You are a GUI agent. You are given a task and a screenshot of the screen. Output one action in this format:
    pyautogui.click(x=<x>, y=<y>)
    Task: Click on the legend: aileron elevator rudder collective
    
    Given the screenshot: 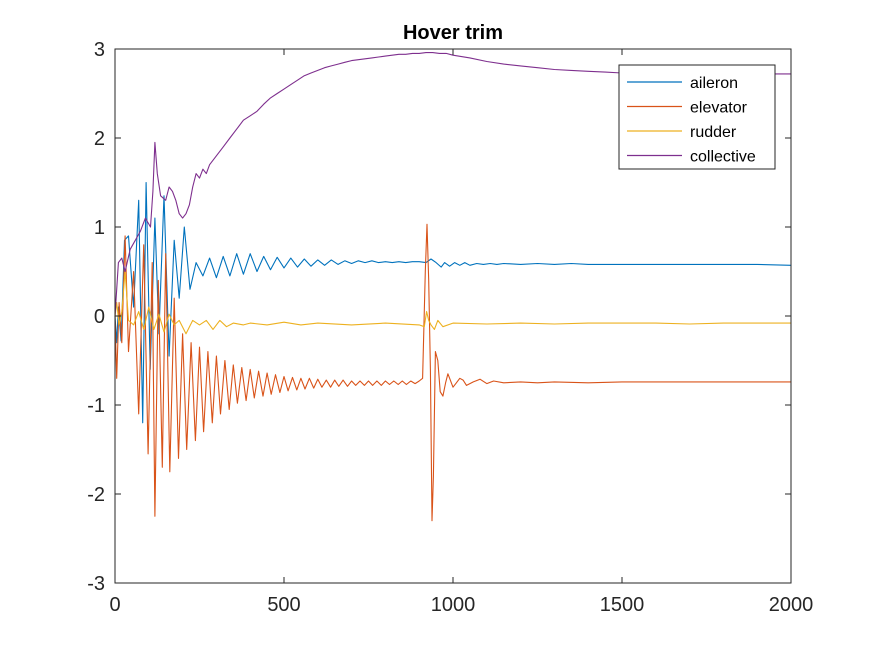 What is the action you would take?
    pyautogui.click(x=697, y=117)
    